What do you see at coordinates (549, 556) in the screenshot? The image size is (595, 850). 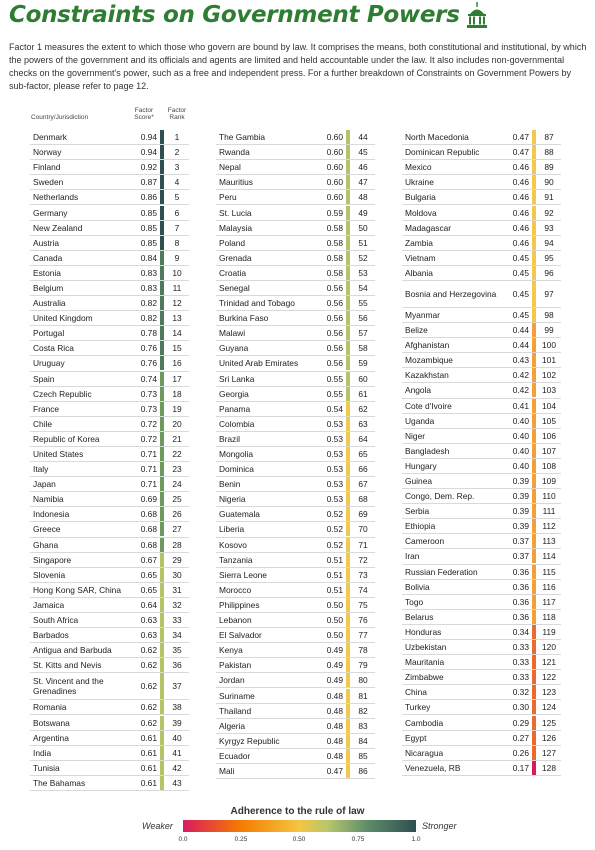 I see `factor-rank: 114` at bounding box center [549, 556].